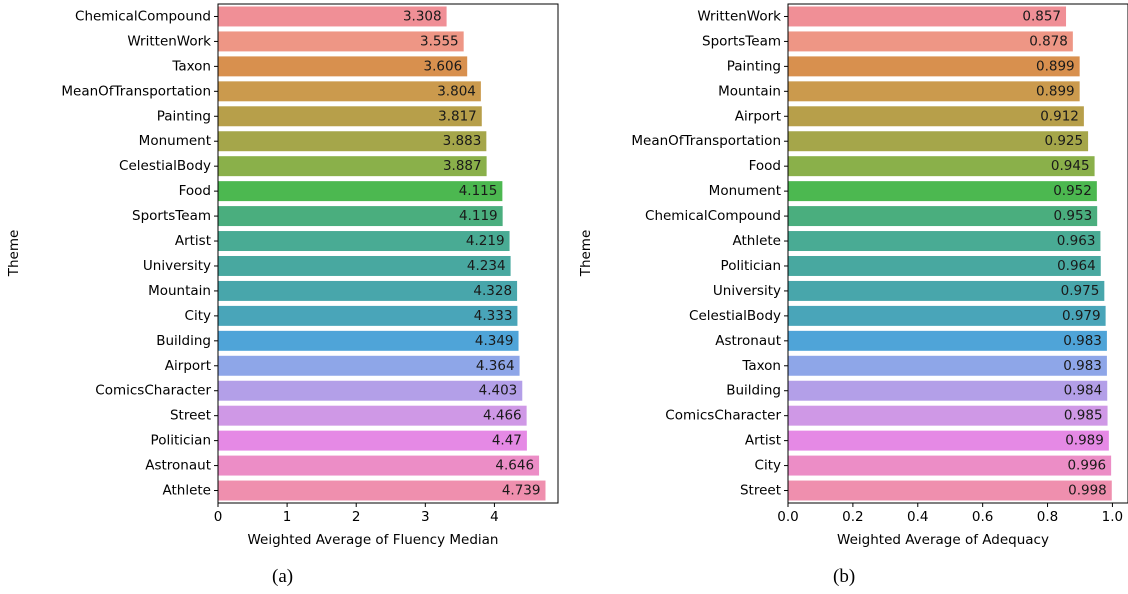  Describe the element at coordinates (947, 315) in the screenshot. I see `bar-CelestialBody` at that location.